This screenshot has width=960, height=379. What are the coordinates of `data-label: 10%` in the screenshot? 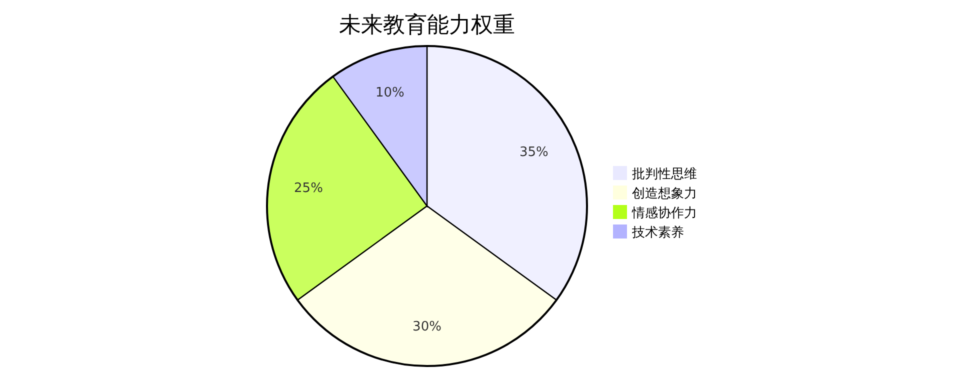 It's located at (389, 92).